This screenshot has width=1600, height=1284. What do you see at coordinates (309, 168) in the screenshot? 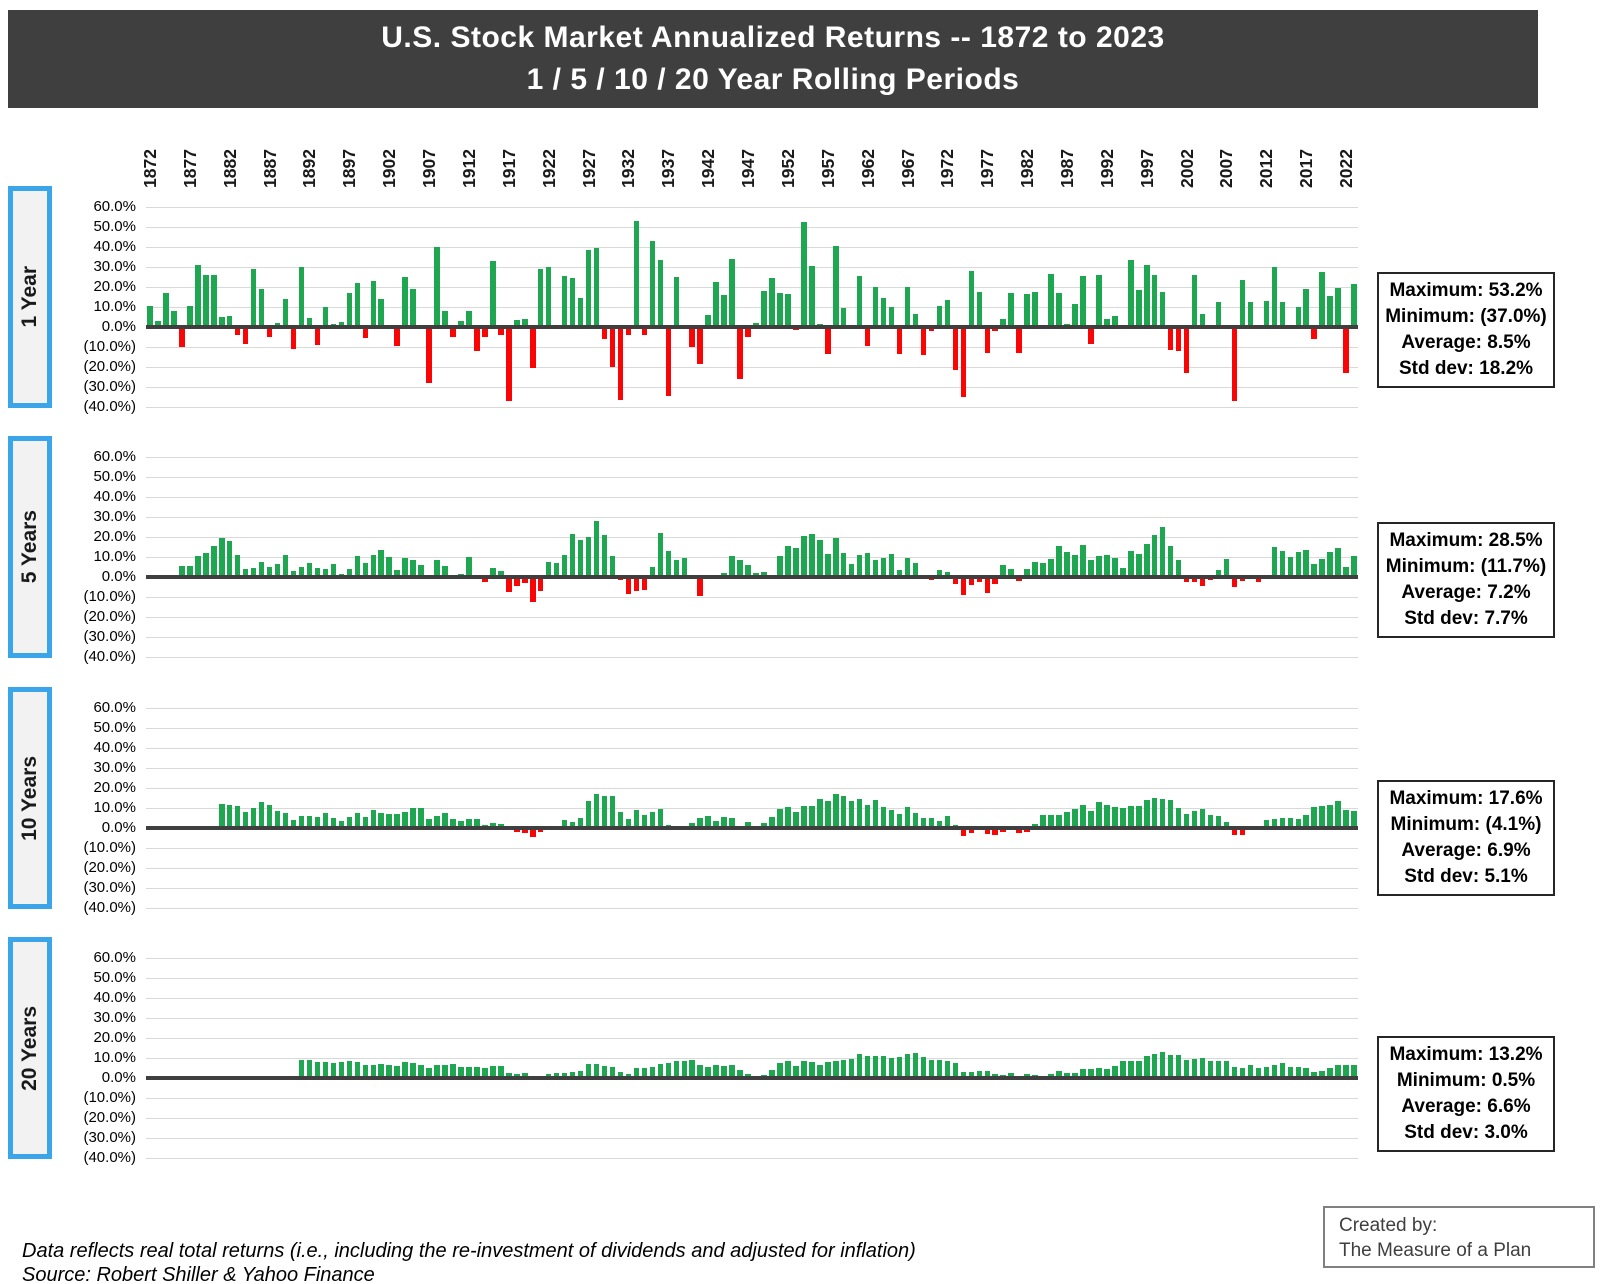
I see `x-axis-year-label: 1892` at bounding box center [309, 168].